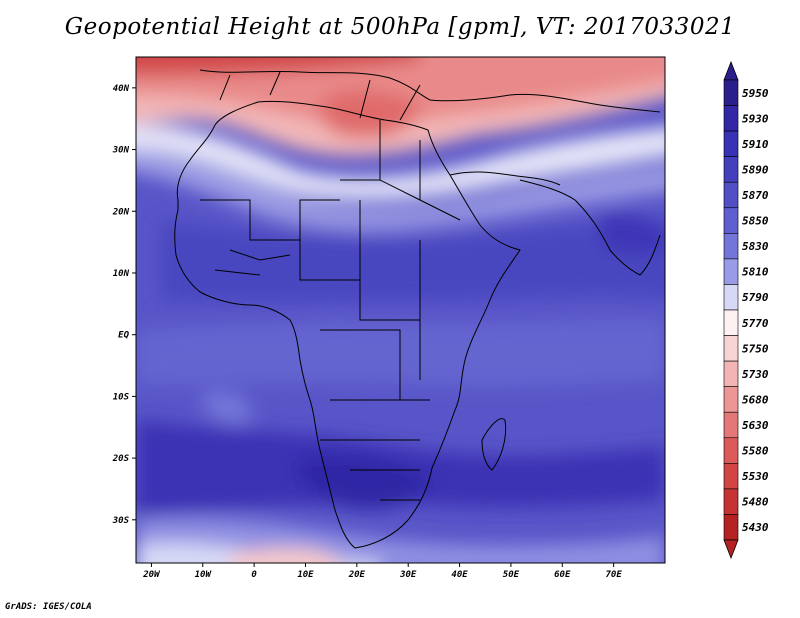 Image resolution: width=800 pixels, height=618 pixels. What do you see at coordinates (755, 195) in the screenshot?
I see `colorbar-label: 5870` at bounding box center [755, 195].